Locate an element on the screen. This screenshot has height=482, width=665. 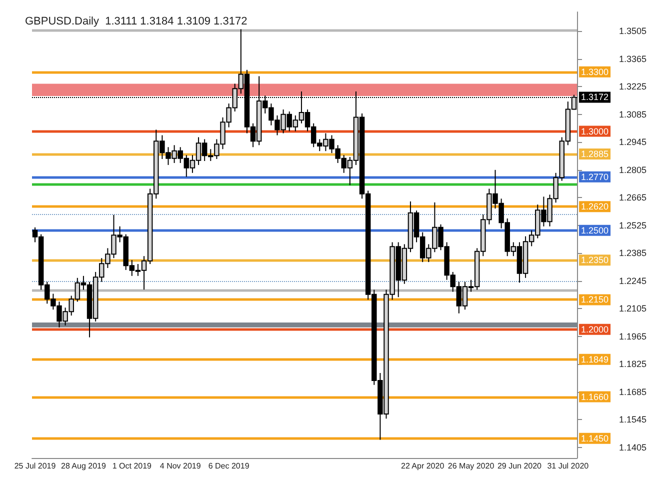
chart-title: GBPUSD.Daily 1.3111 1.3184 1.3109 1.3172 is located at coordinates (136, 22).